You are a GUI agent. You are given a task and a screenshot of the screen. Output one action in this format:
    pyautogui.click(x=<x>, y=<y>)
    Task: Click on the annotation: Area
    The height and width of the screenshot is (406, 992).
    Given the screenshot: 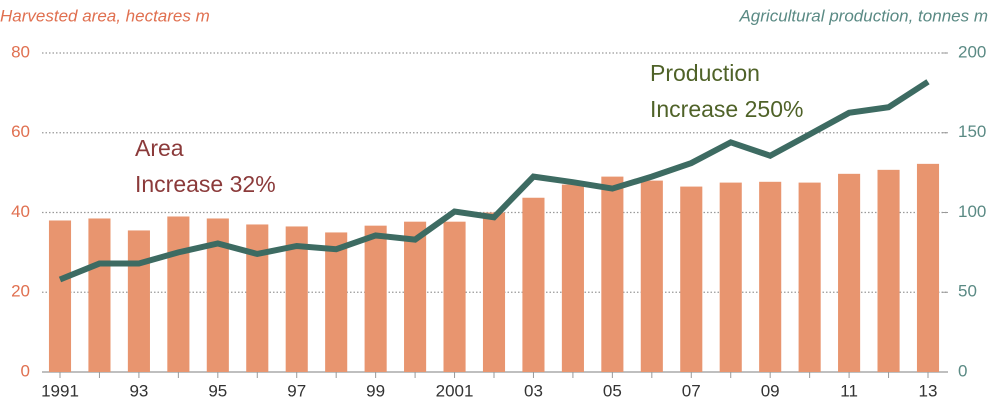 What is the action you would take?
    pyautogui.click(x=159, y=148)
    